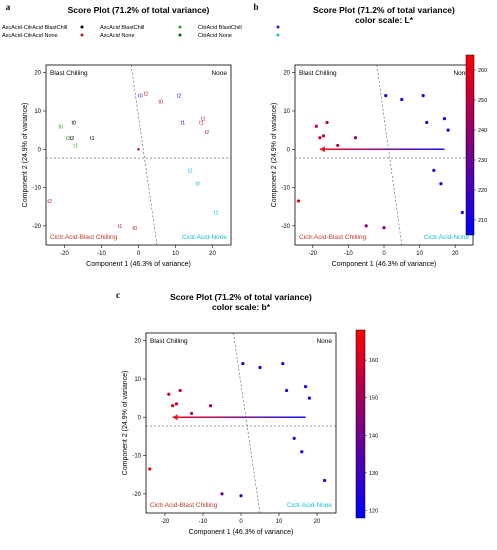  Describe the element at coordinates (122, 28) in the screenshot. I see `legend-label: AscAcid BlastChill` at that location.